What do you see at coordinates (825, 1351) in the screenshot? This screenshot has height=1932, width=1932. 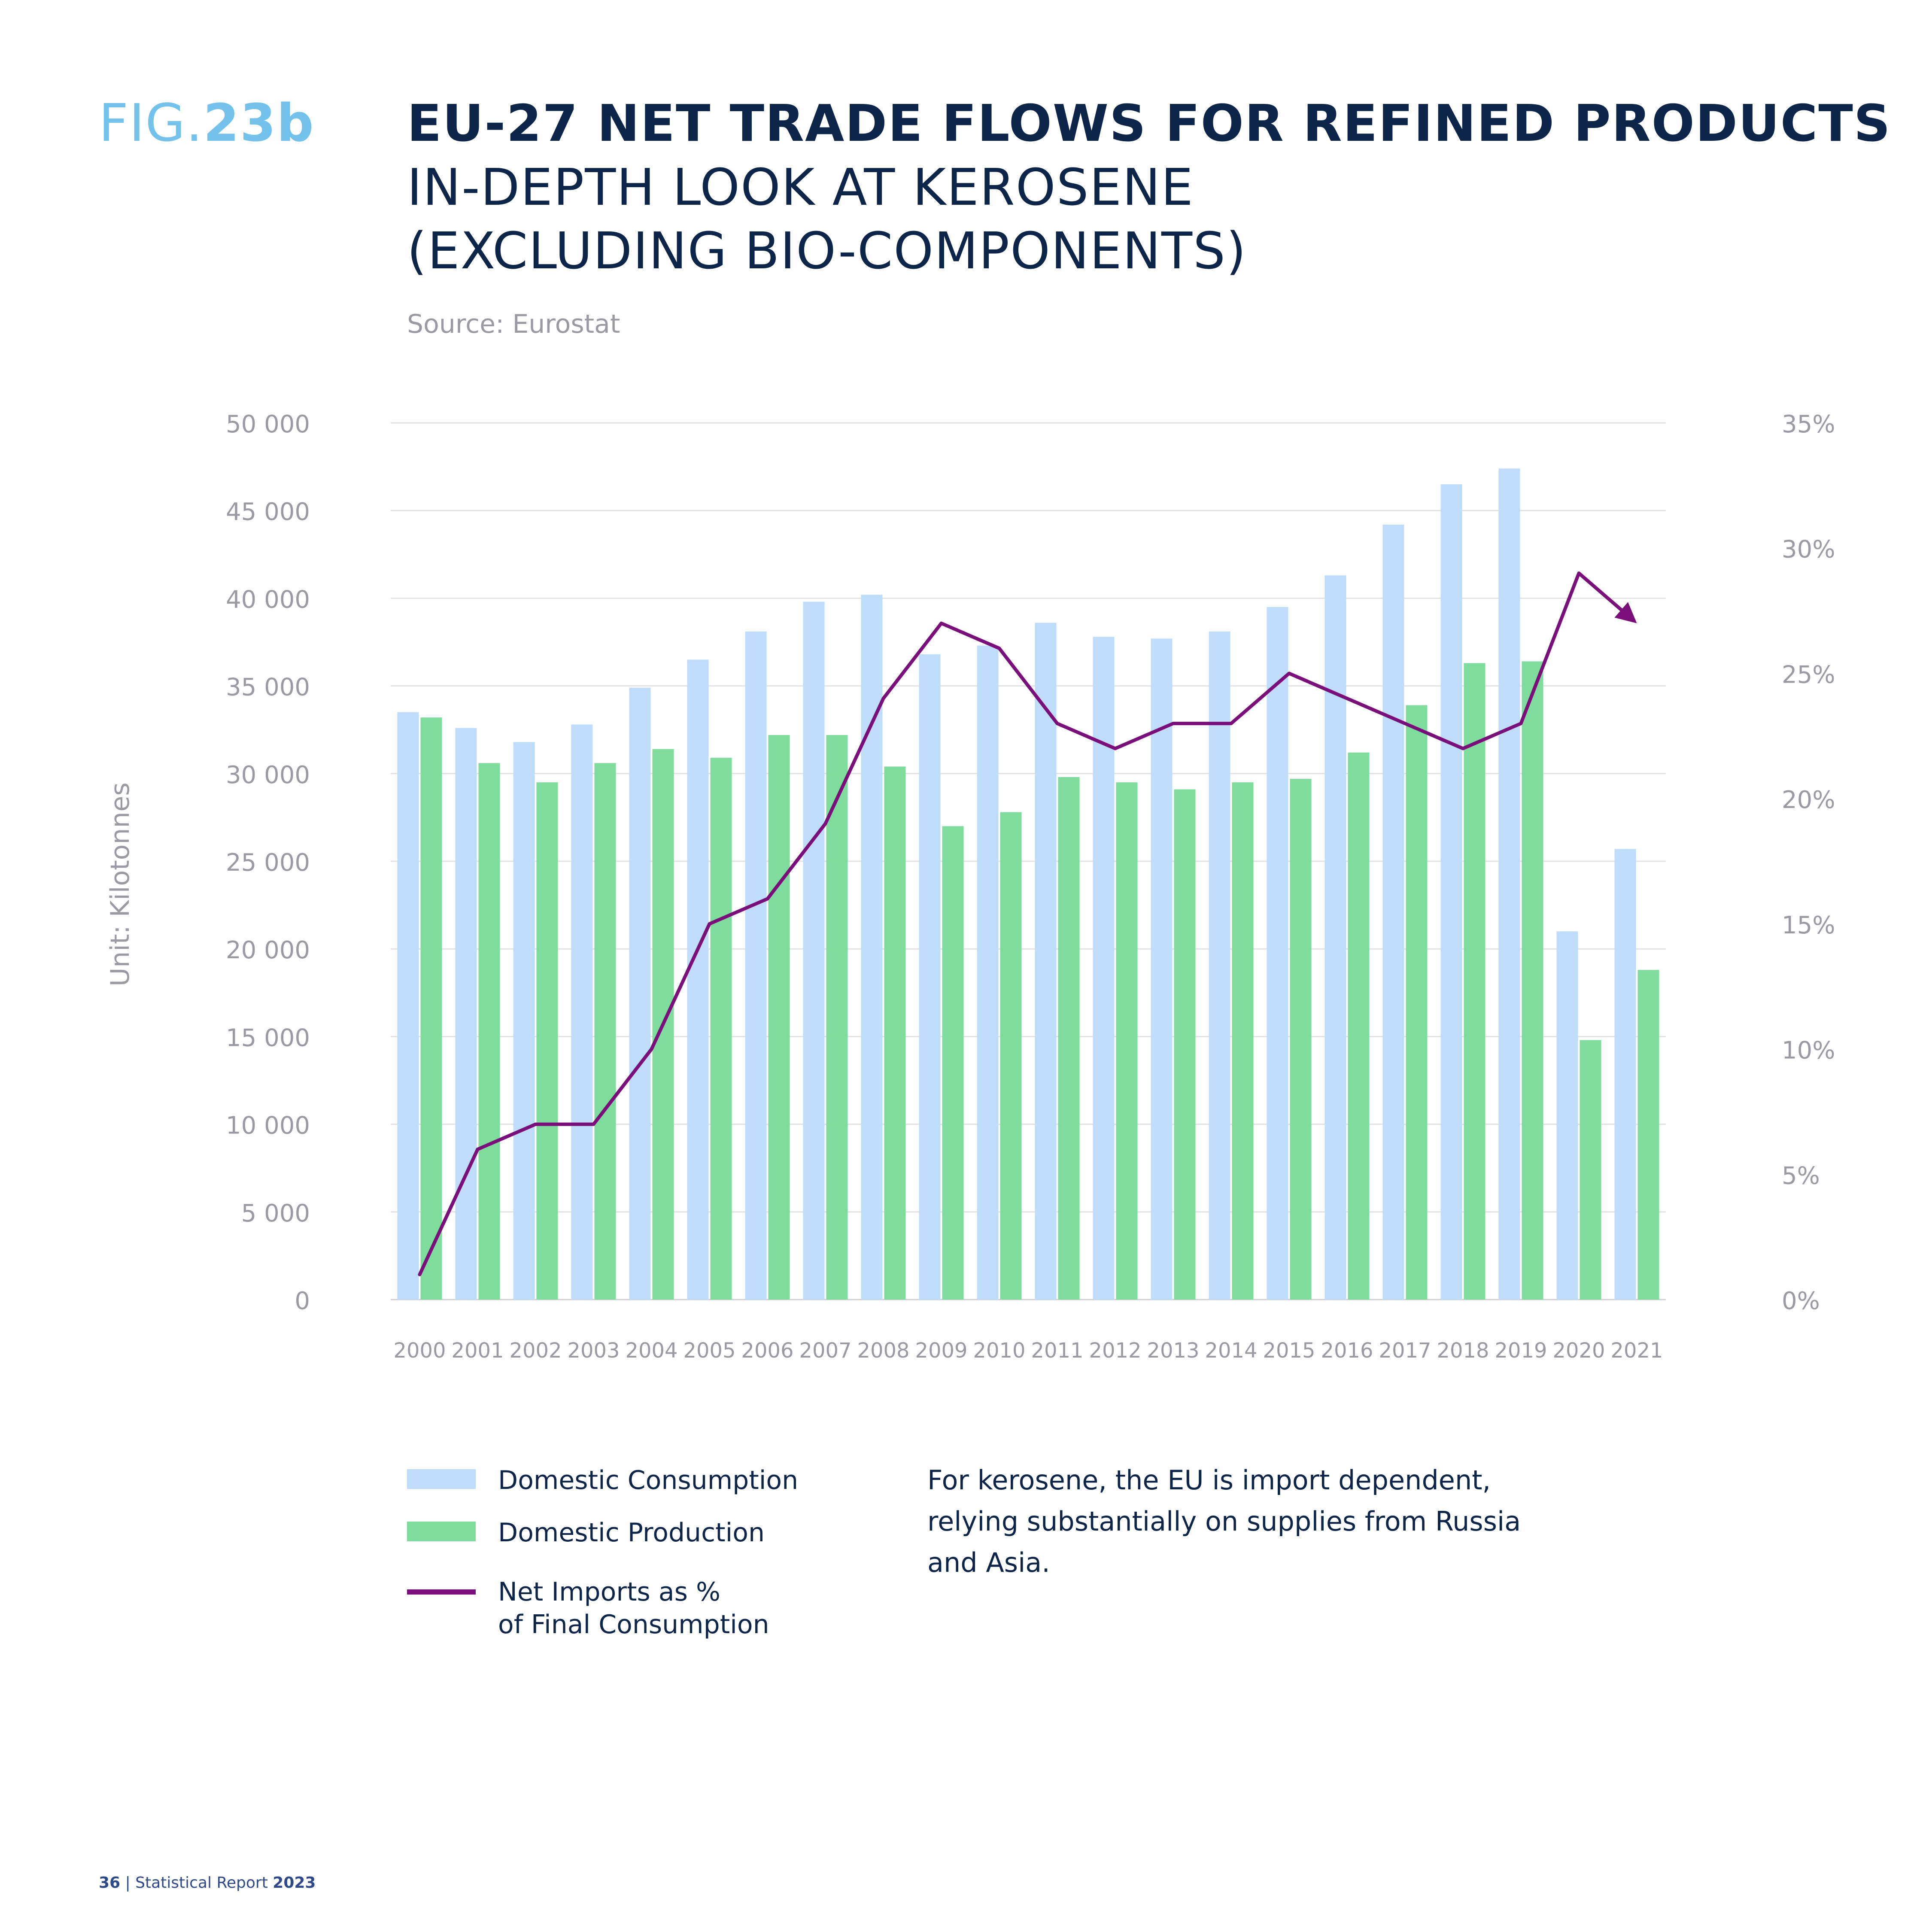 I see `x-tick-label: 2007` at bounding box center [825, 1351].